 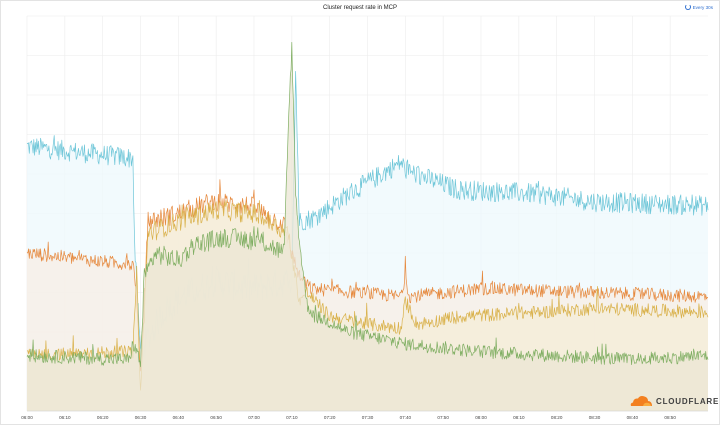 I want to click on x-tick-label: 08:10, so click(x=519, y=417).